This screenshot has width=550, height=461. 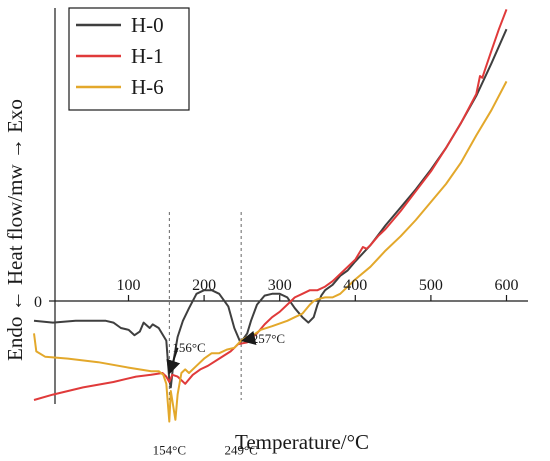 What do you see at coordinates (188, 347) in the screenshot?
I see `annotation-label: 156°C` at bounding box center [188, 347].